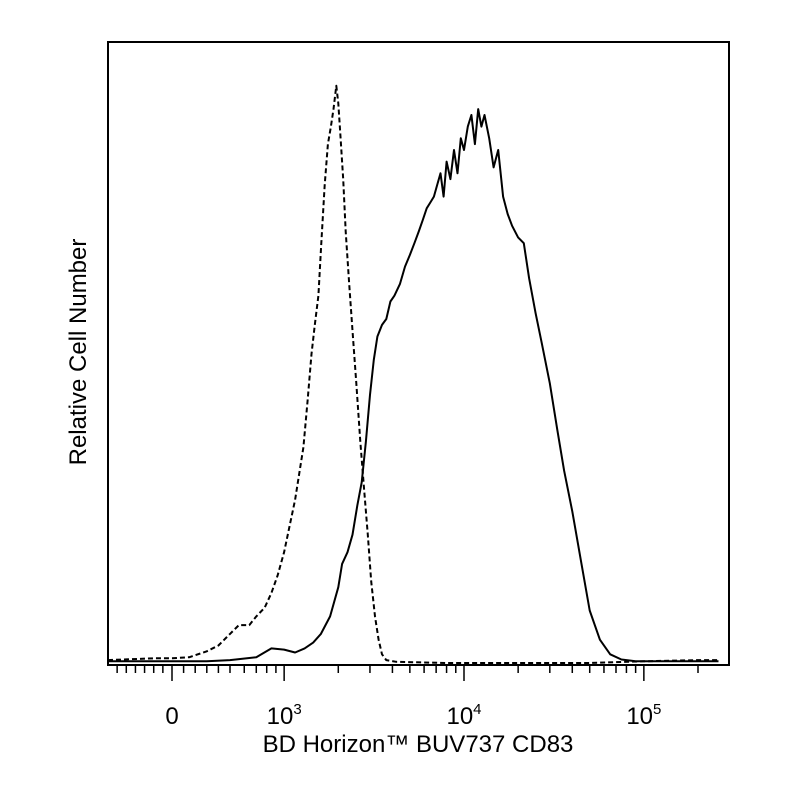 This screenshot has height=800, width=800. Describe the element at coordinates (413, 715) in the screenshot. I see `x-axis-tick-labels: 0 10³ 10⁴ 10⁵` at that location.